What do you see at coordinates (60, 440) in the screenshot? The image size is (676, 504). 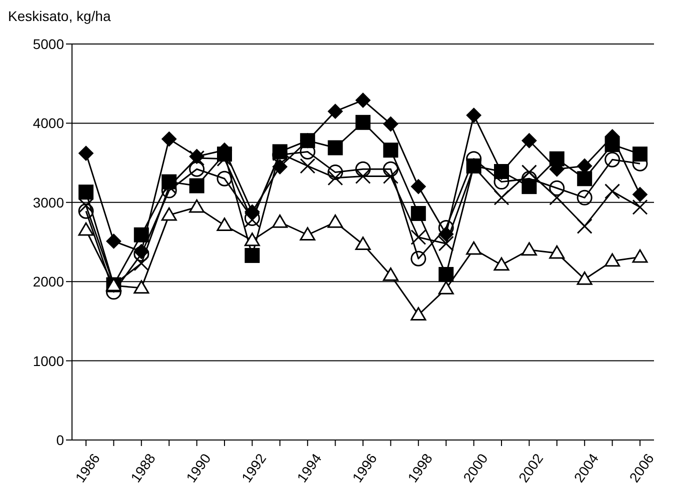 I see `y-tick-label: 0` at bounding box center [60, 440].